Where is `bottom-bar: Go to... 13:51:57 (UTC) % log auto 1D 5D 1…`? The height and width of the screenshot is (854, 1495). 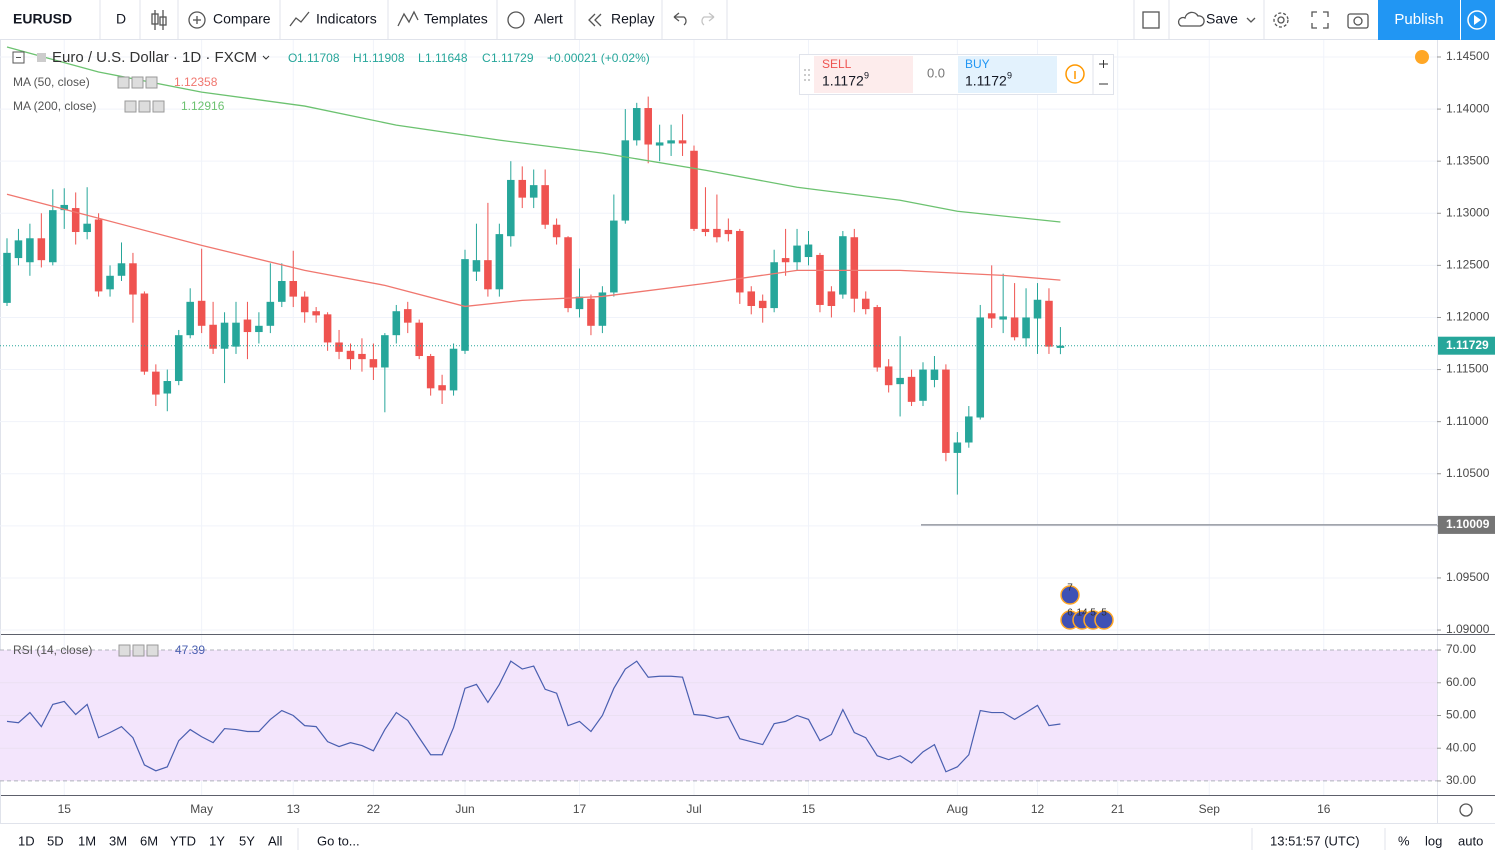 bottom-bar: Go to... 13:51:57 (UTC) % log auto 1D 5D 1… is located at coordinates (750, 839).